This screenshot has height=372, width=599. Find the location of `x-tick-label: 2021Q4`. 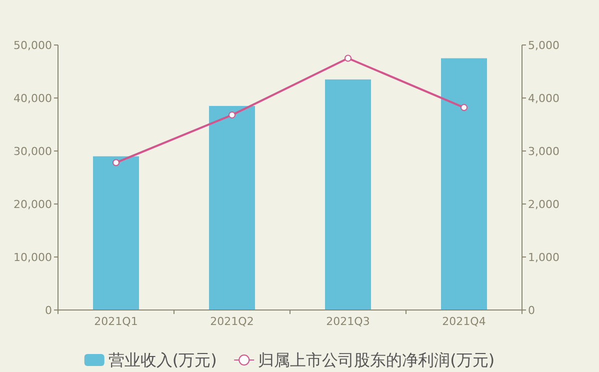

x-tick-label: 2021Q4 is located at coordinates (464, 321).